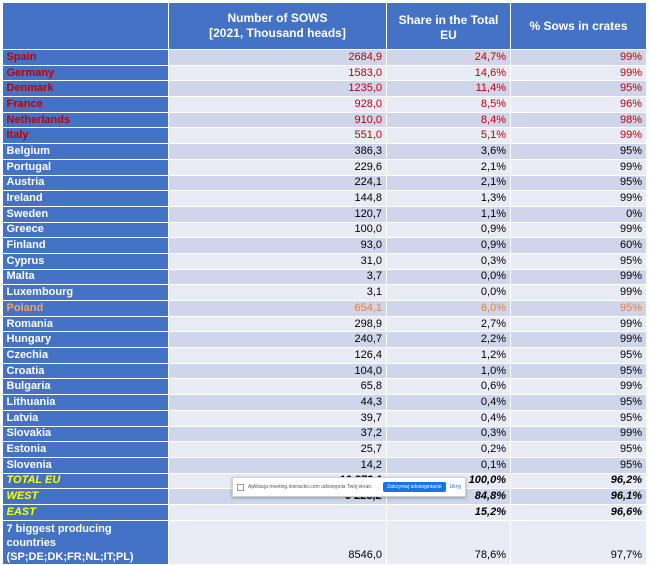 Image resolution: width=650 pixels, height=565 pixels. Describe the element at coordinates (85, 481) in the screenshot. I see `cell-country: TOTAL EU` at that location.